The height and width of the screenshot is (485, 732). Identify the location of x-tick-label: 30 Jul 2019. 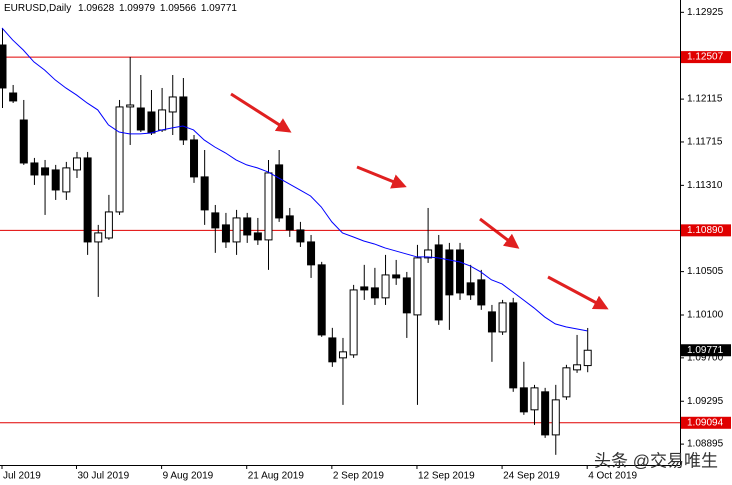
(103, 476).